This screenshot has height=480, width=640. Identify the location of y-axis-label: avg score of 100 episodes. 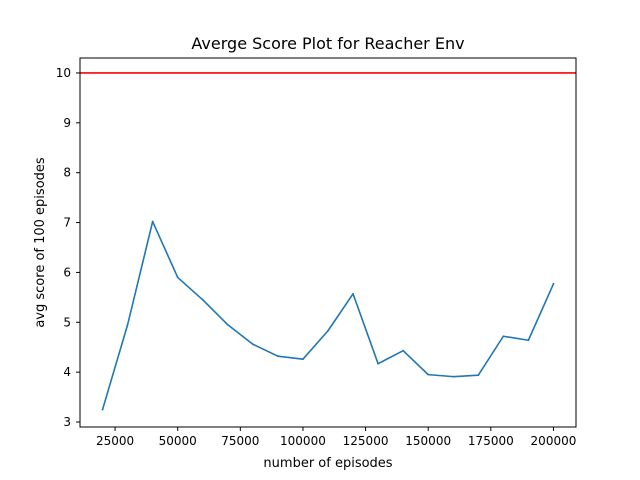
(40, 242).